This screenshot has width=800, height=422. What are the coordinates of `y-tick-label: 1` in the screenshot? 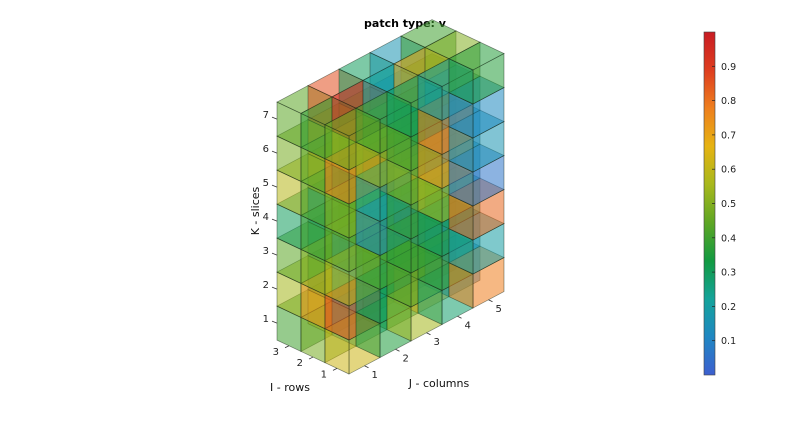 It's located at (324, 374).